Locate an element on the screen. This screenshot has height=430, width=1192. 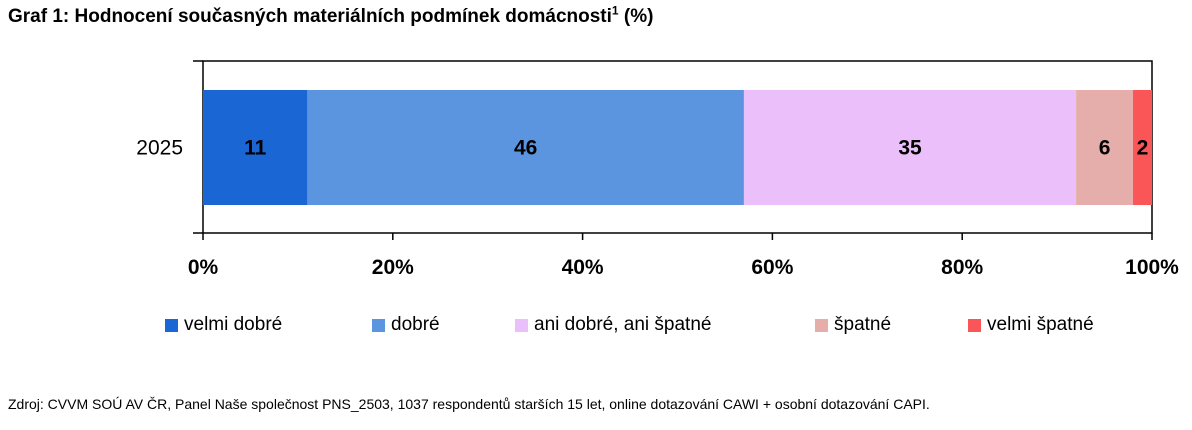
legend-item: velmi dobré is located at coordinates (223, 325).